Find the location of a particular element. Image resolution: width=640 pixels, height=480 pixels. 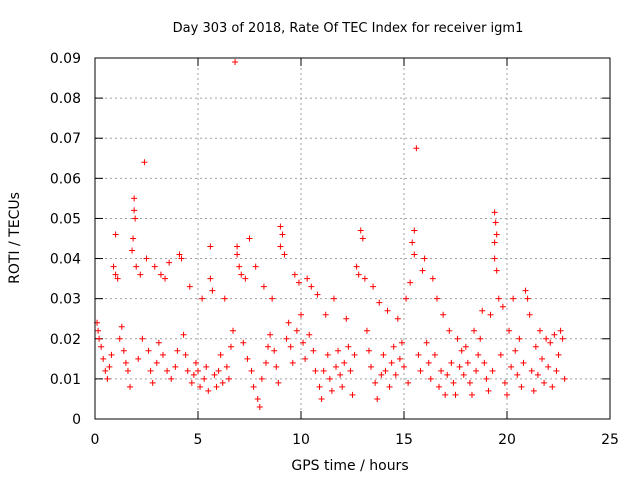

y-tick-label: 0.05 is located at coordinates (65, 219).